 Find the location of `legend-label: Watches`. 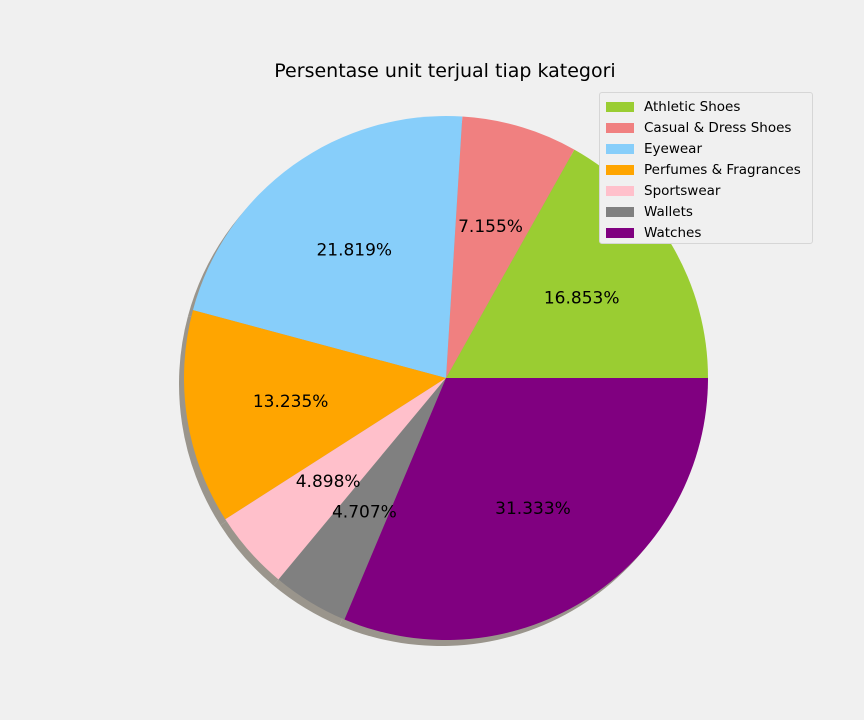

legend-label: Watches is located at coordinates (673, 232).